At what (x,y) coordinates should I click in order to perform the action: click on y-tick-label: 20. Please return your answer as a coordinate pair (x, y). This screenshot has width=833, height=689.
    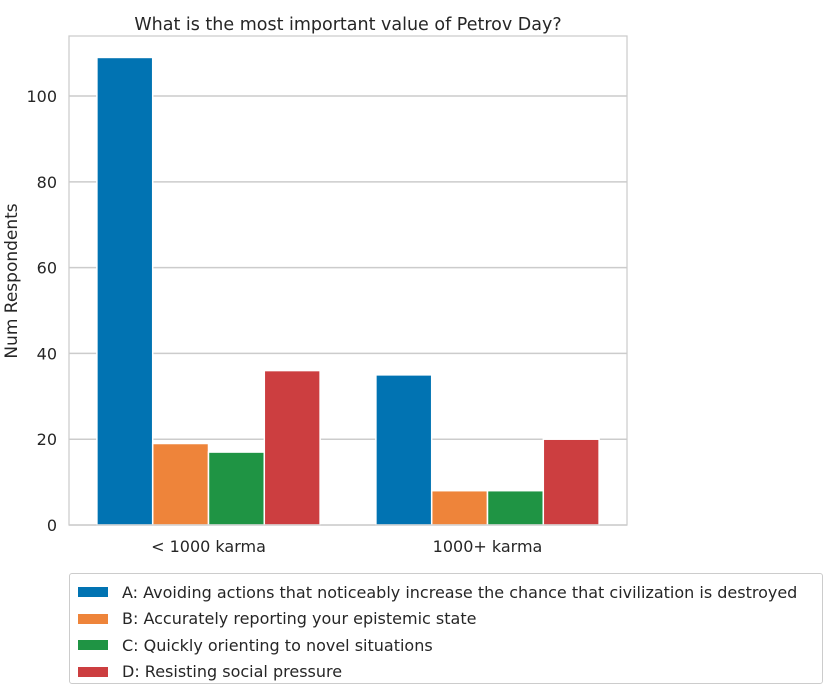
    Looking at the image, I should click on (47, 439).